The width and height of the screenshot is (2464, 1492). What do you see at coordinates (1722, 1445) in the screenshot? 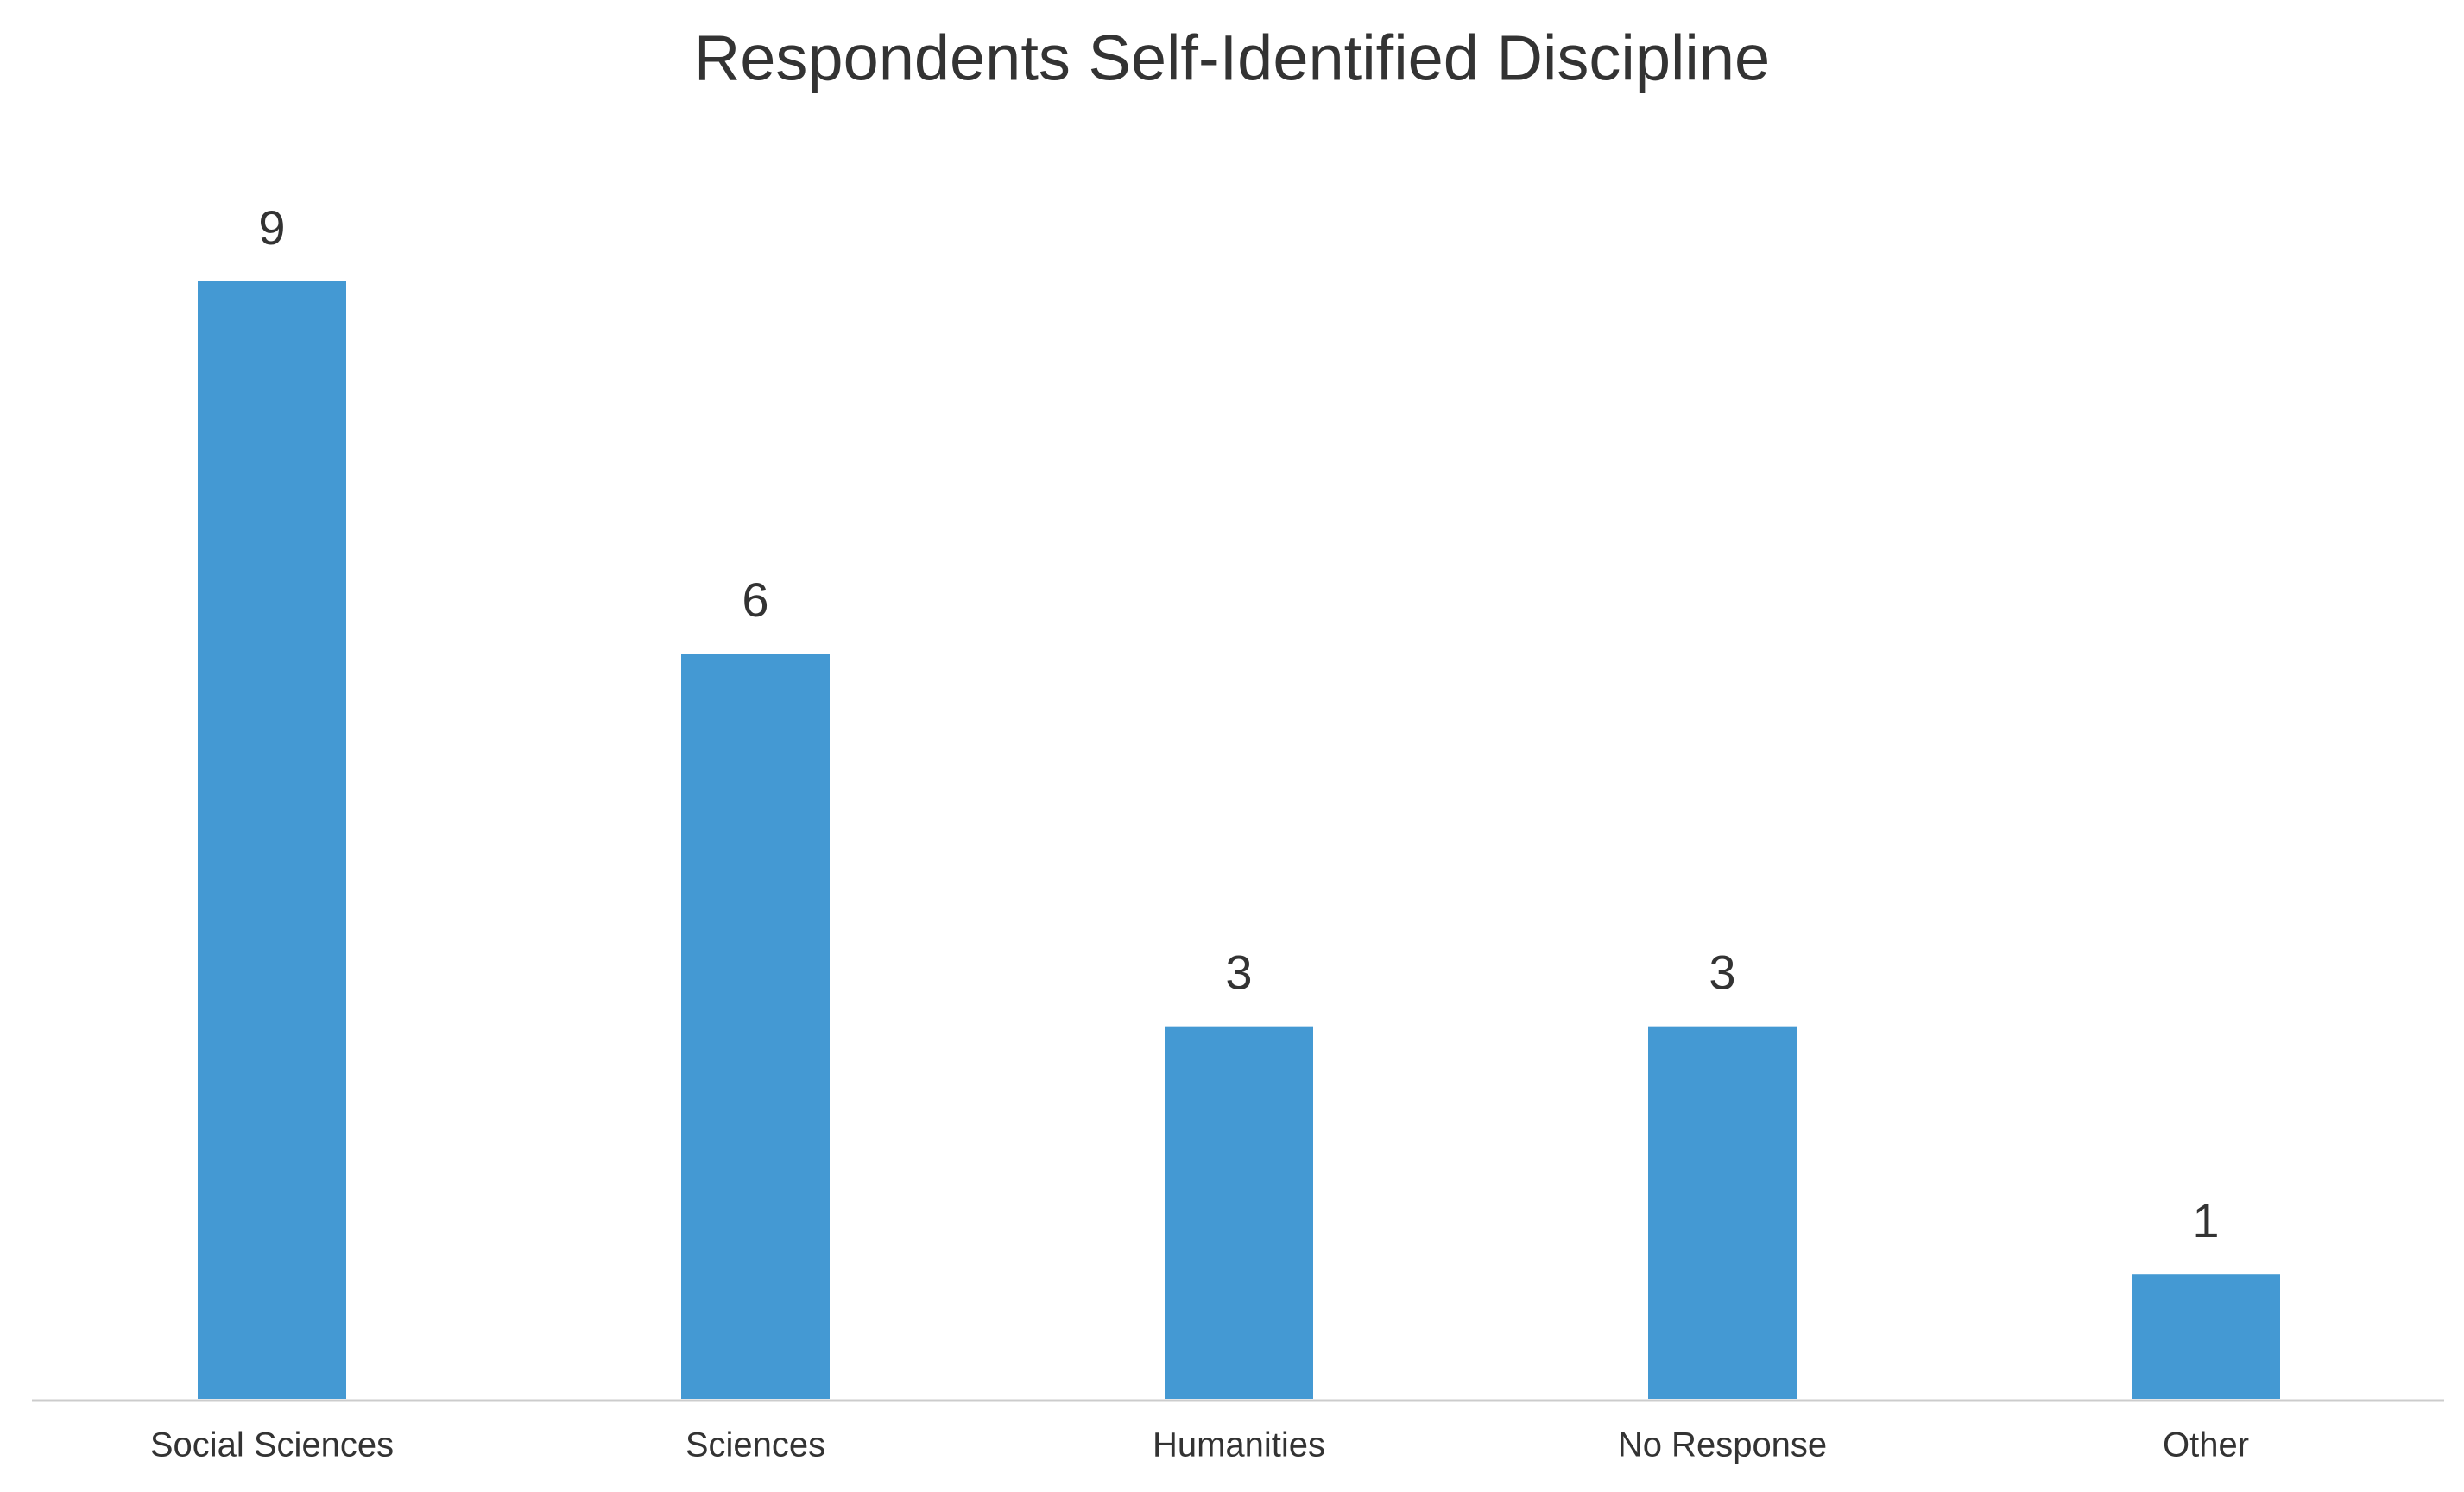
I see `x-tick-label: No Response` at bounding box center [1722, 1445].